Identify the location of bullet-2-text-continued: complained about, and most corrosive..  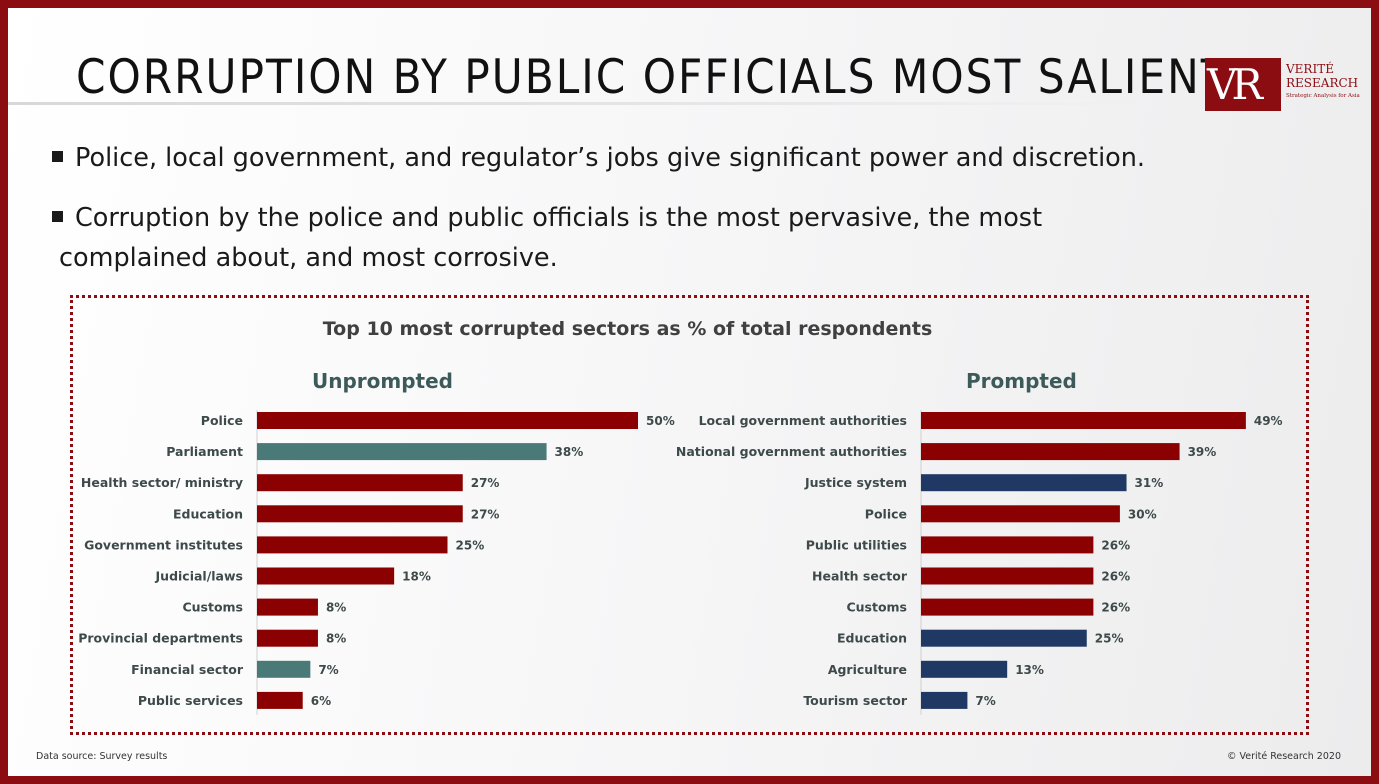
(308, 258).